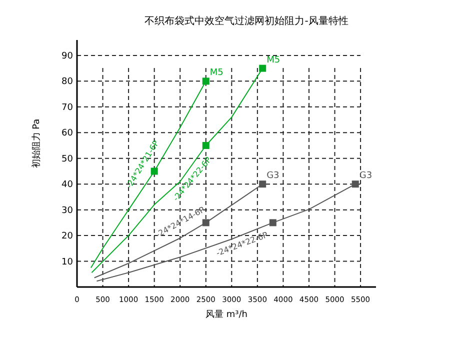  What do you see at coordinates (68, 262) in the screenshot?
I see `y-tick-label: 10` at bounding box center [68, 262].